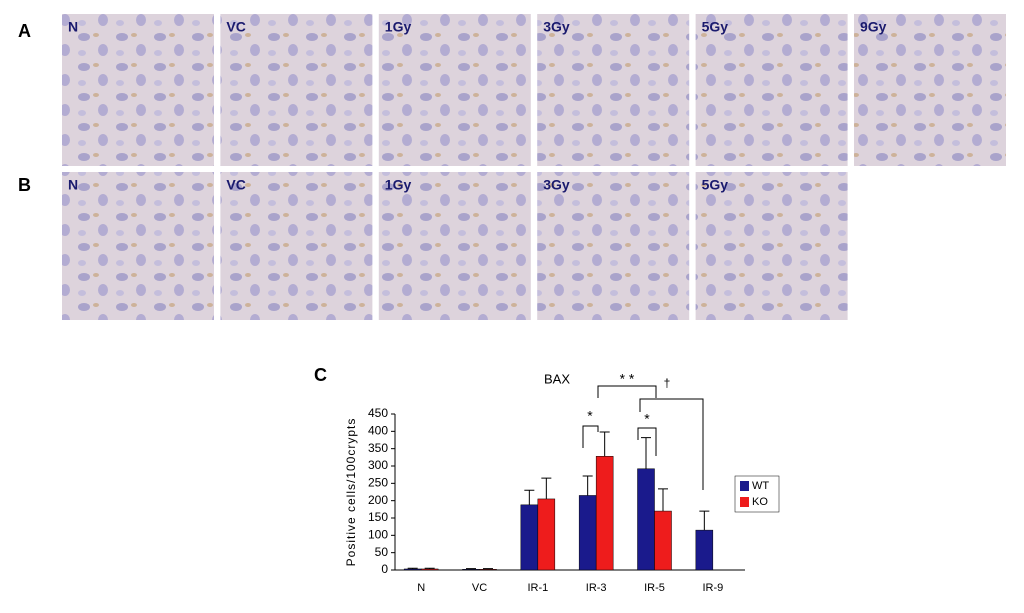  Describe the element at coordinates (873, 27) in the screenshot. I see `micrograph-label: 9Gy` at that location.